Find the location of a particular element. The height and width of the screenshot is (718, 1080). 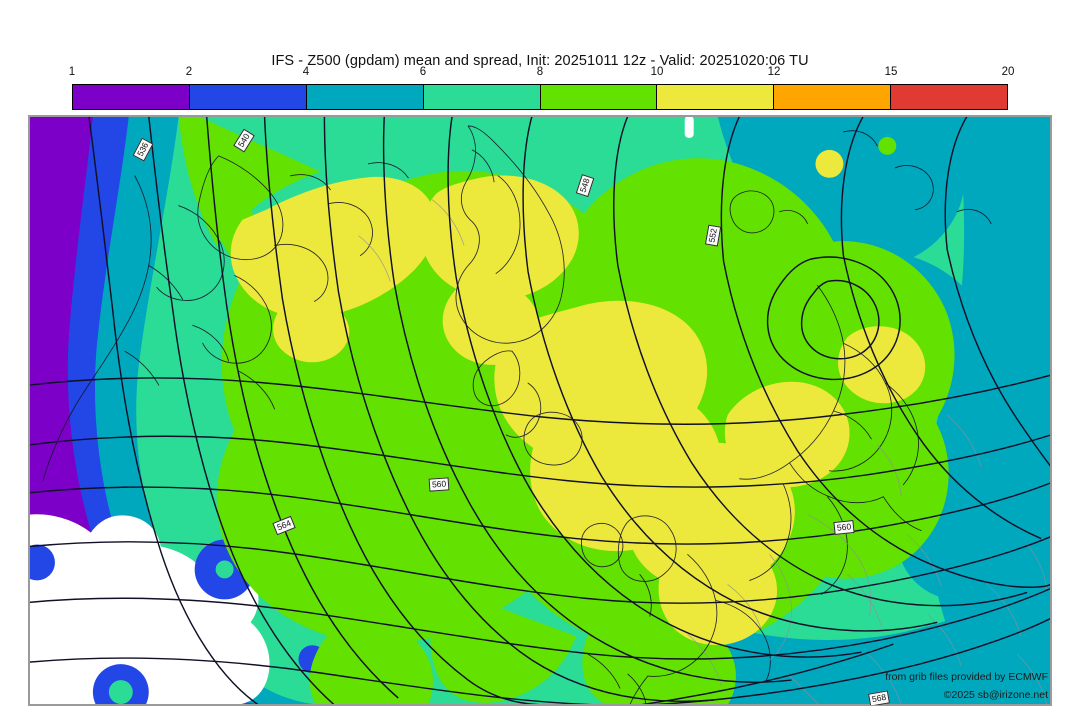

colorbar-tick-10: 10 is located at coordinates (657, 72).